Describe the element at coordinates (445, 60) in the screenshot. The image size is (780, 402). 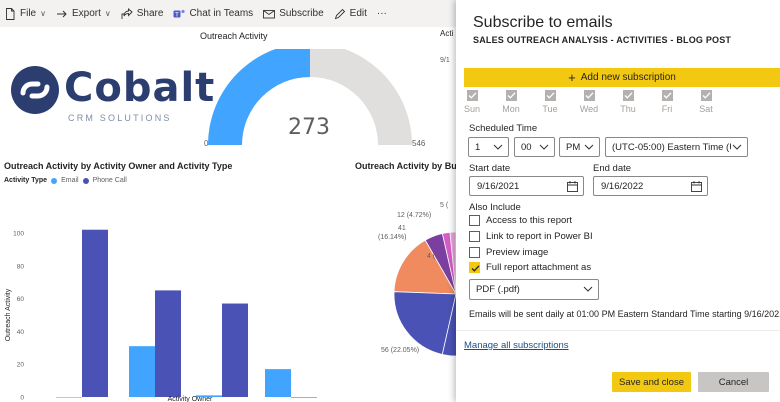
I see `clipped-card-date: 9/1` at that location.